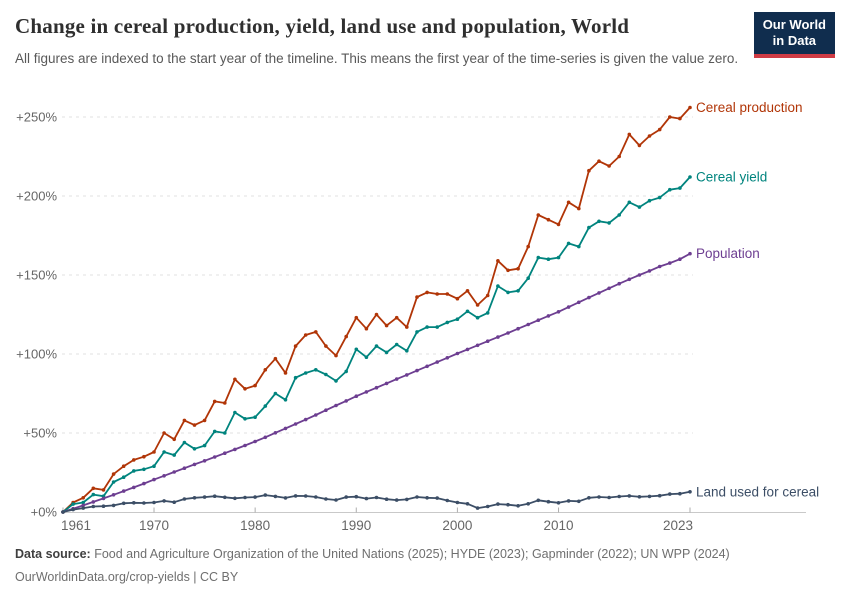  Describe the element at coordinates (40, 433) in the screenshot. I see `y-axis-tick-label: +50%` at that location.